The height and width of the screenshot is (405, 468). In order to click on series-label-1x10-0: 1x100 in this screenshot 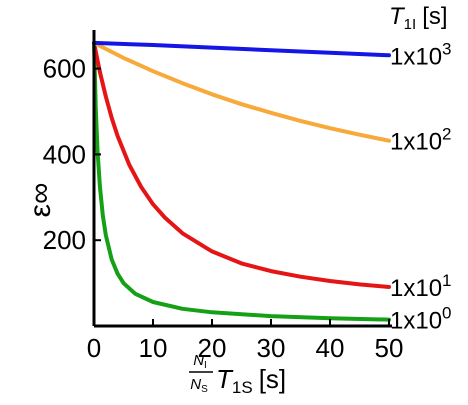, I will do `click(421, 319)`.